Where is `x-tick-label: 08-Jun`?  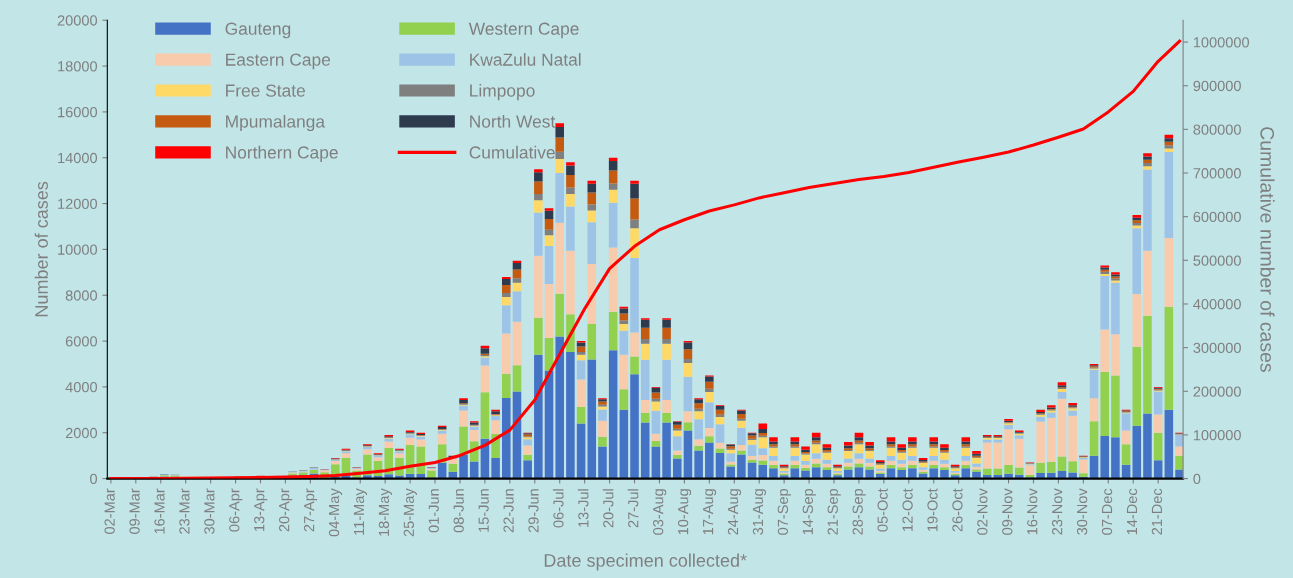
x-tick-label: 08-Jun is located at coordinates (458, 511).